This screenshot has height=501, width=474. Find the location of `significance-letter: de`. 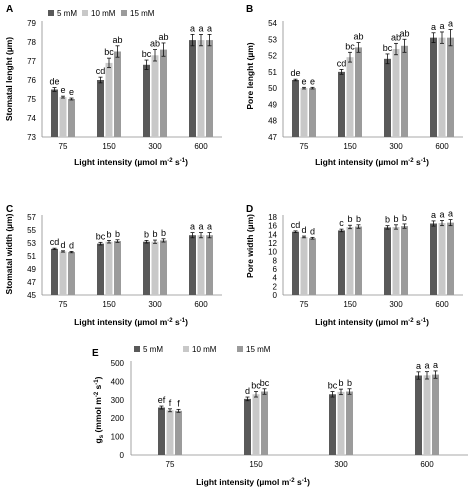

significance-letter: de is located at coordinates (295, 73).